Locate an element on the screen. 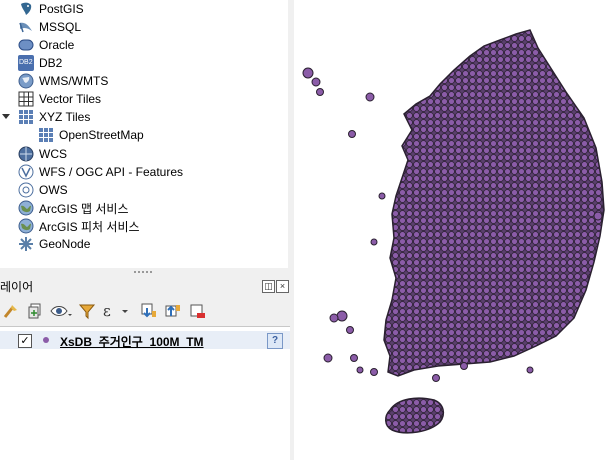 The width and height of the screenshot is (612, 463). browser-item-oracle: Oracle is located at coordinates (46, 45).